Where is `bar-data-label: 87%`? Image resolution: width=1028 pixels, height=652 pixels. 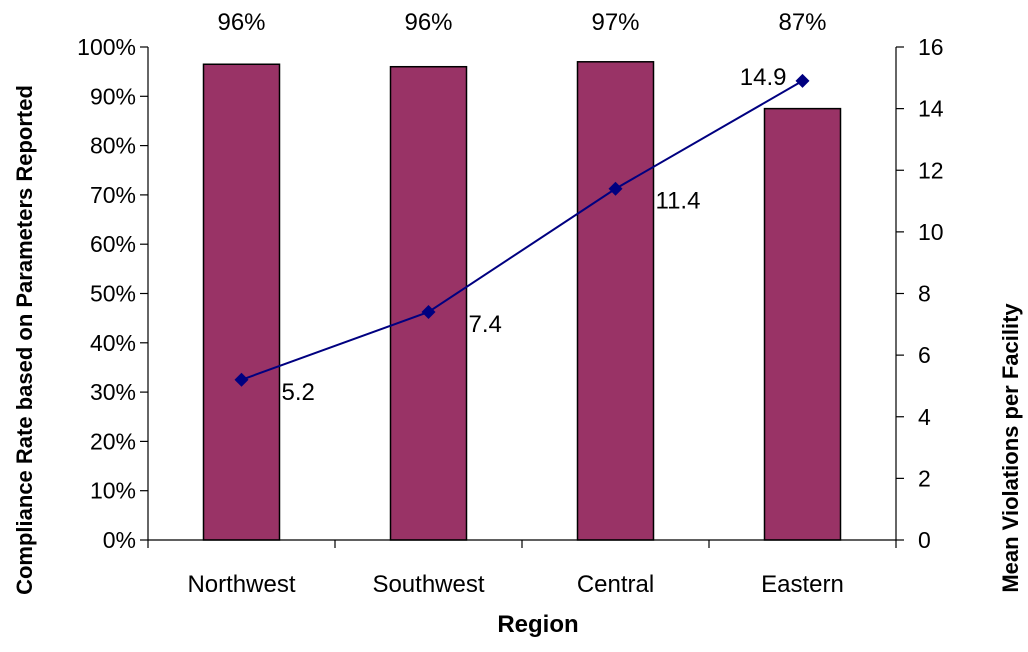
bar-data-label: 87% is located at coordinates (802, 22).